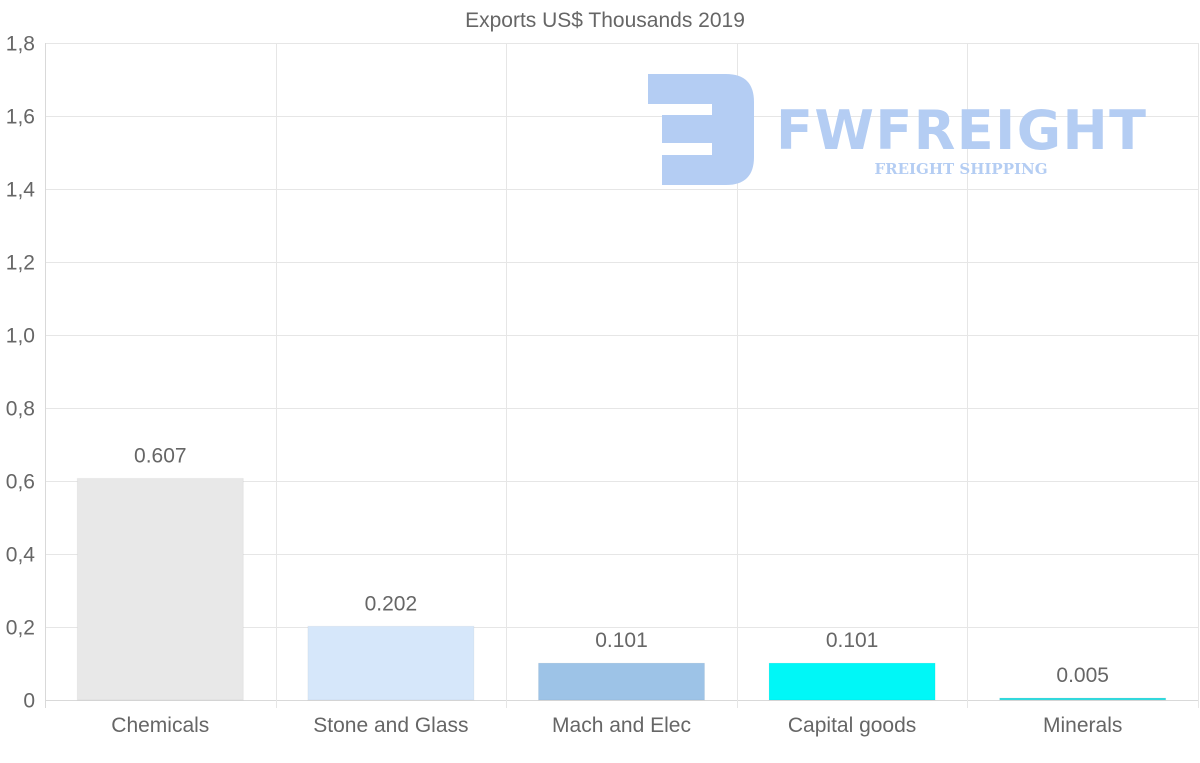 The width and height of the screenshot is (1200, 763). I want to click on y-tick-label: 0, so click(29, 701).